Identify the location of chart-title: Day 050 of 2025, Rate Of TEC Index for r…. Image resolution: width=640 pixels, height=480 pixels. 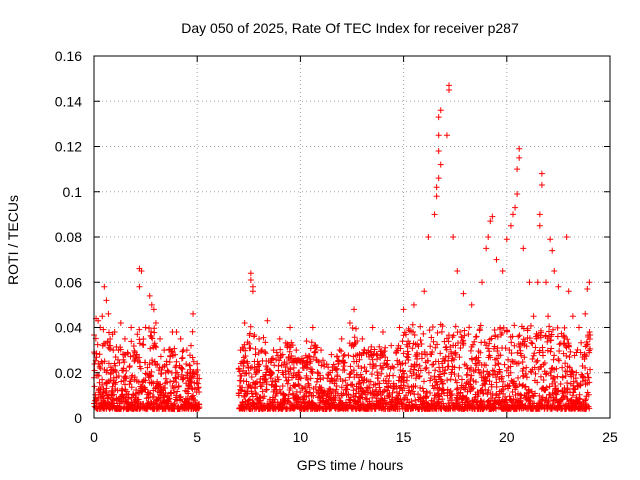
(350, 28).